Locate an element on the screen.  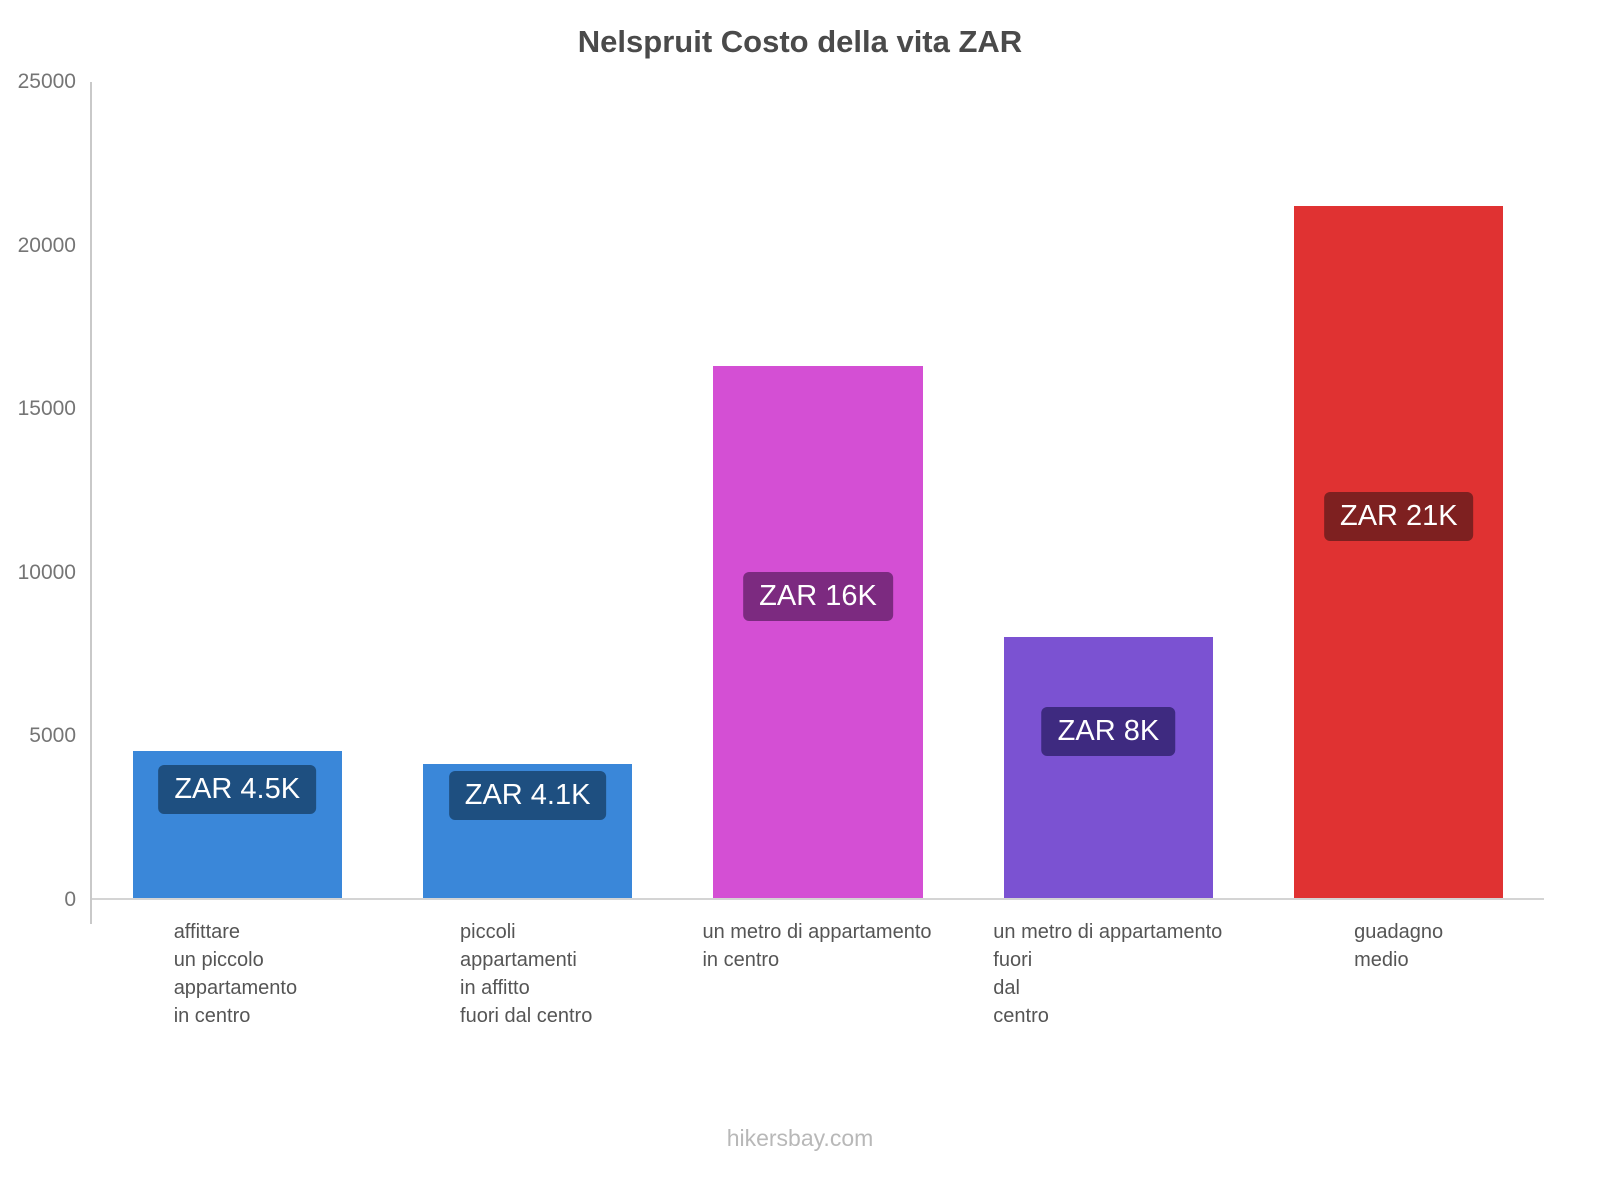
bar-slot: ZAR 16K is located at coordinates (818, 490).